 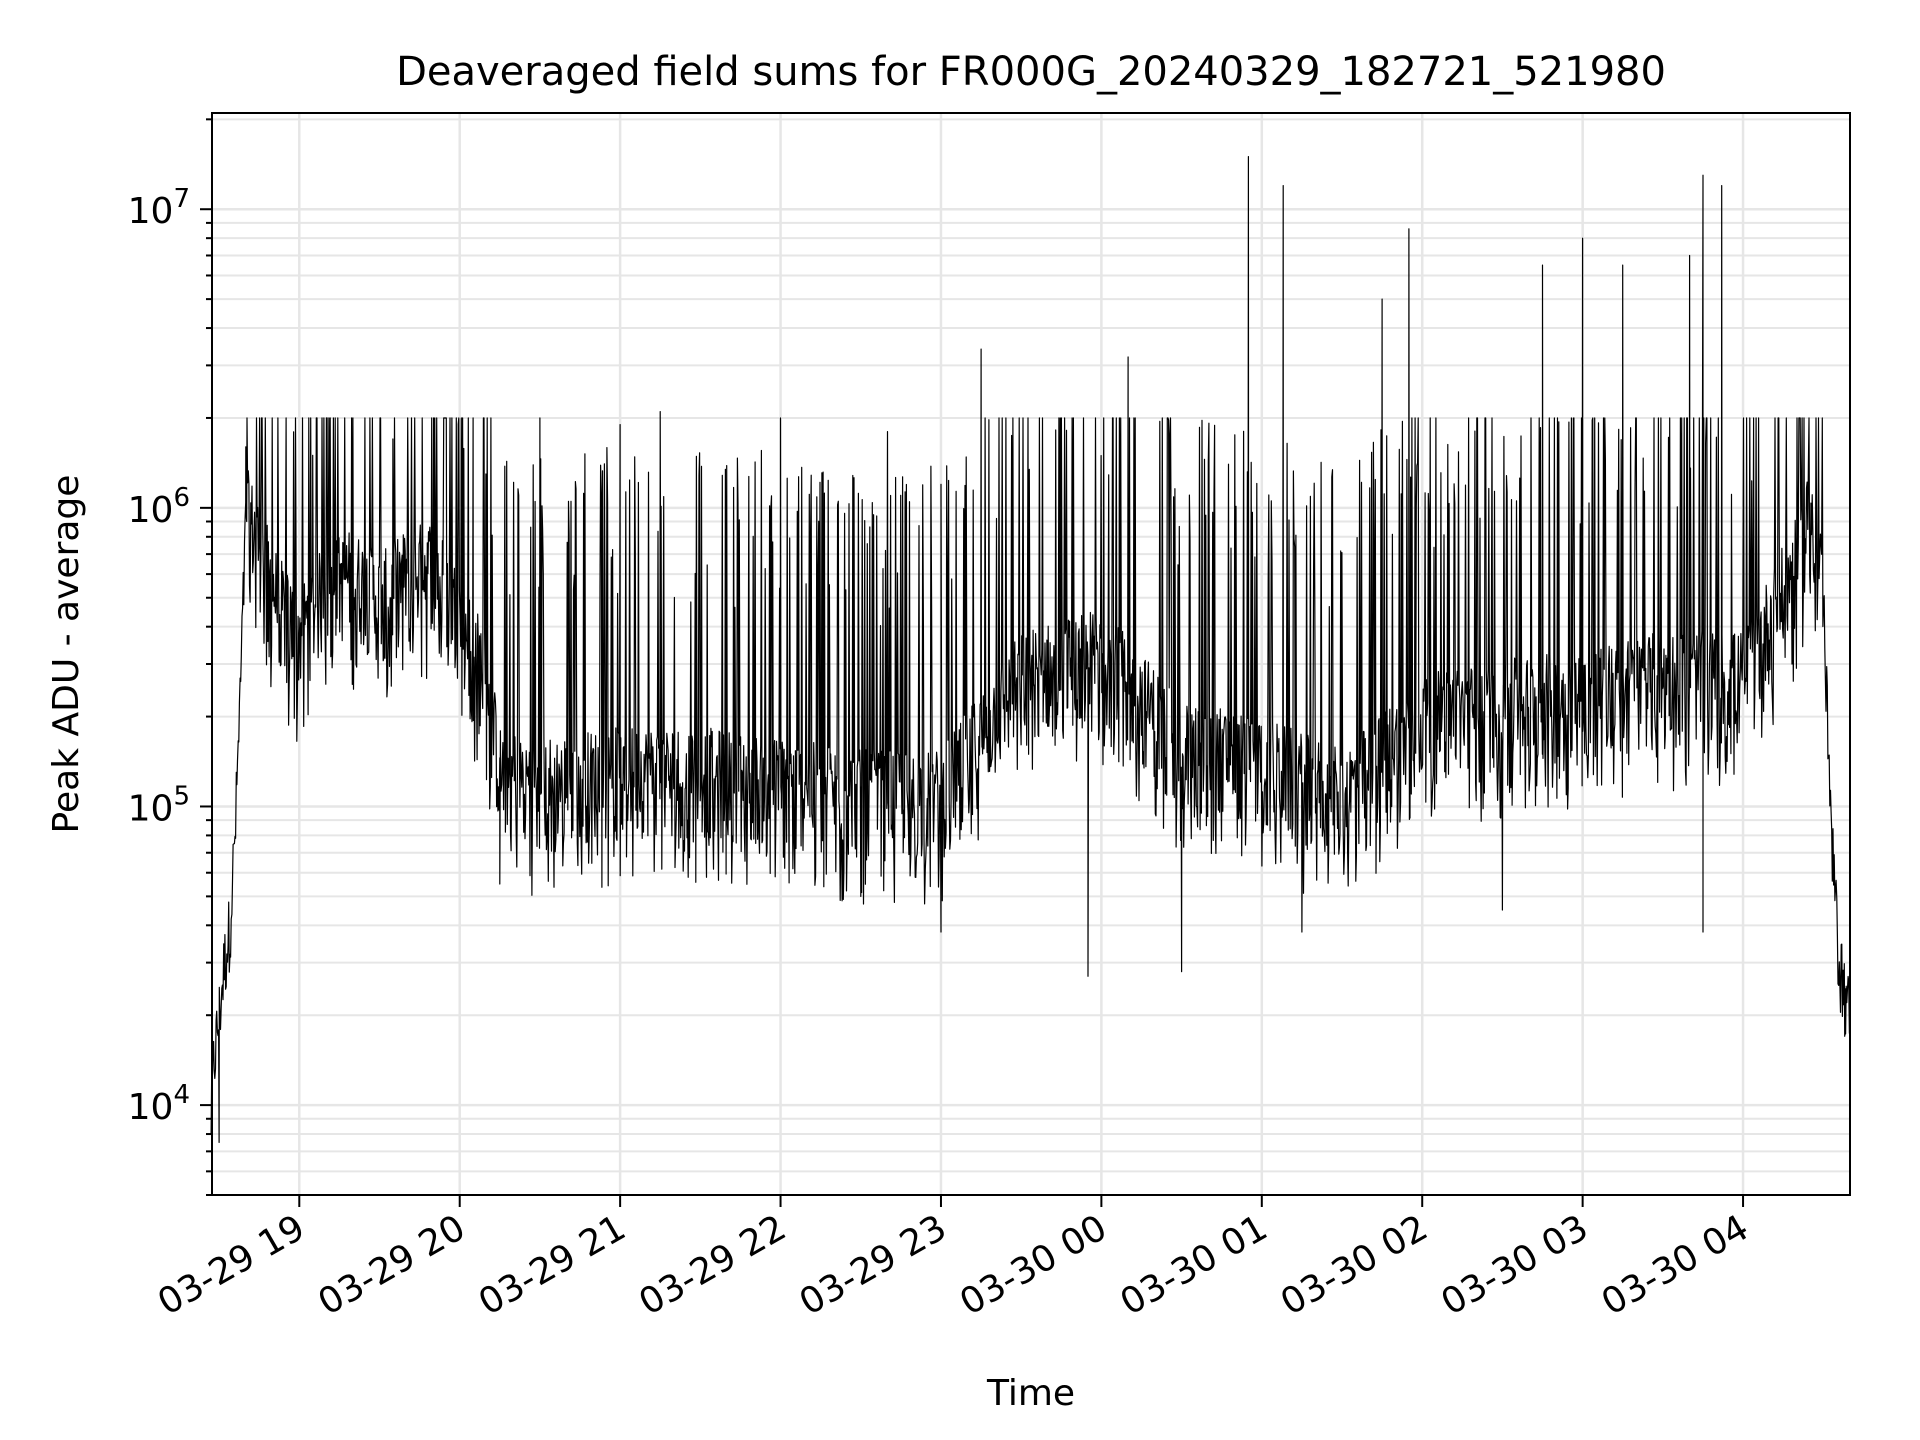 I want to click on x-tick-label: 03-30 03, so click(x=1514, y=1265).